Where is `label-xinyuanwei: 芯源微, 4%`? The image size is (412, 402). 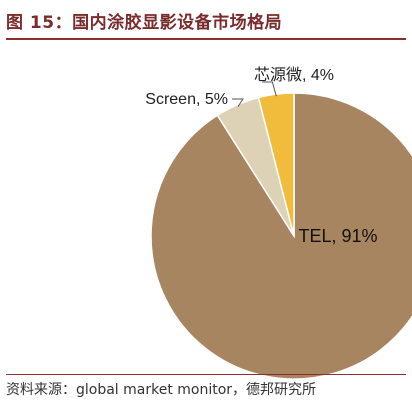
label-xinyuanwei: 芯源微, 4% is located at coordinates (294, 75).